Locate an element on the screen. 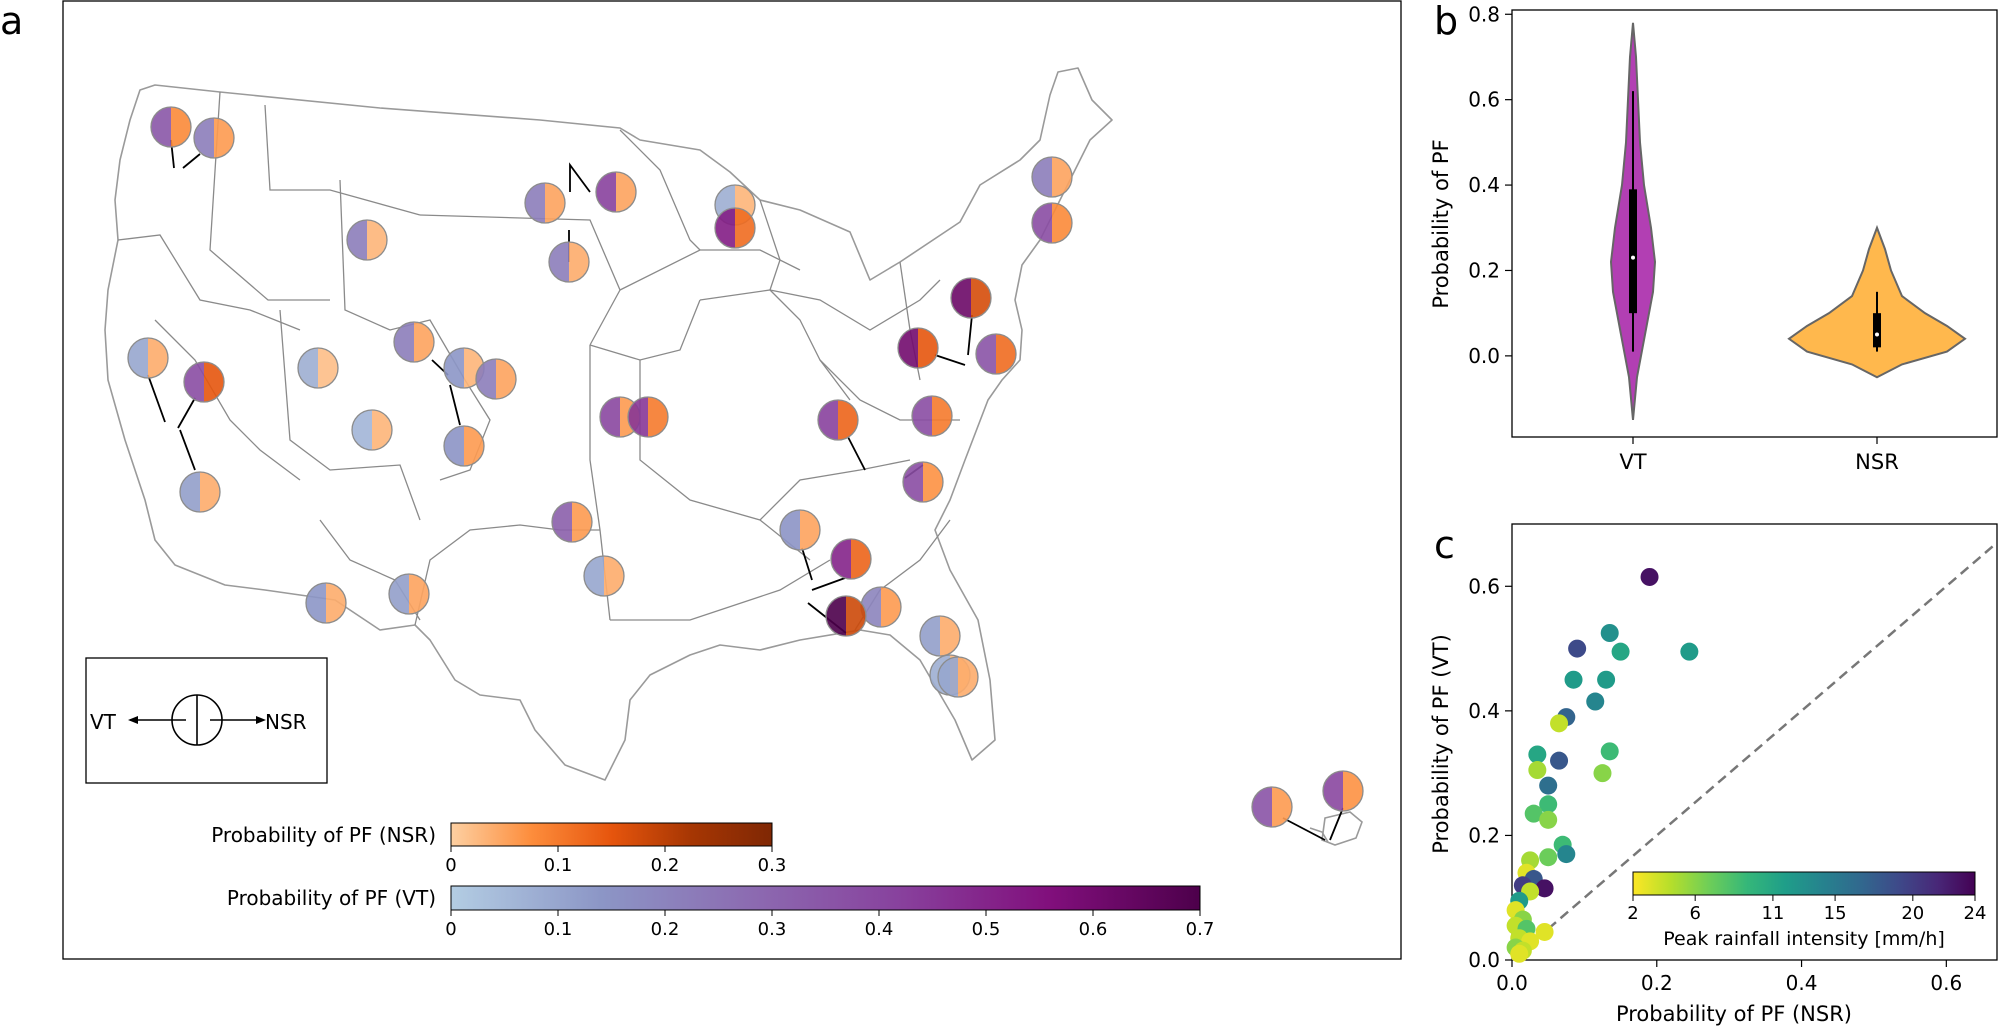  legend-arrowhead-vt is located at coordinates (133, 720).